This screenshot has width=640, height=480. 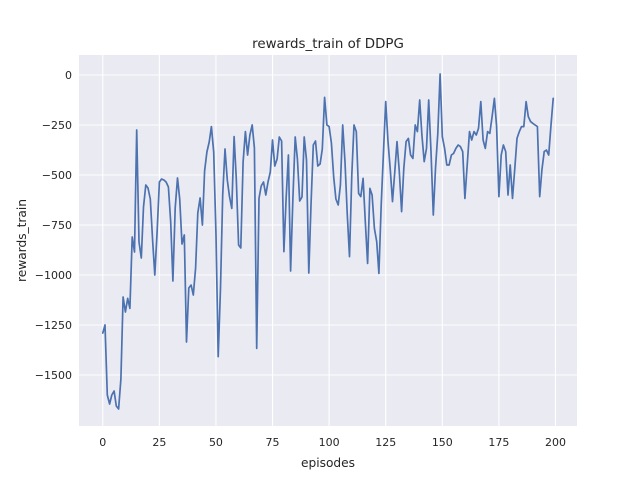 I want to click on x-tick-label: 75, so click(x=273, y=442).